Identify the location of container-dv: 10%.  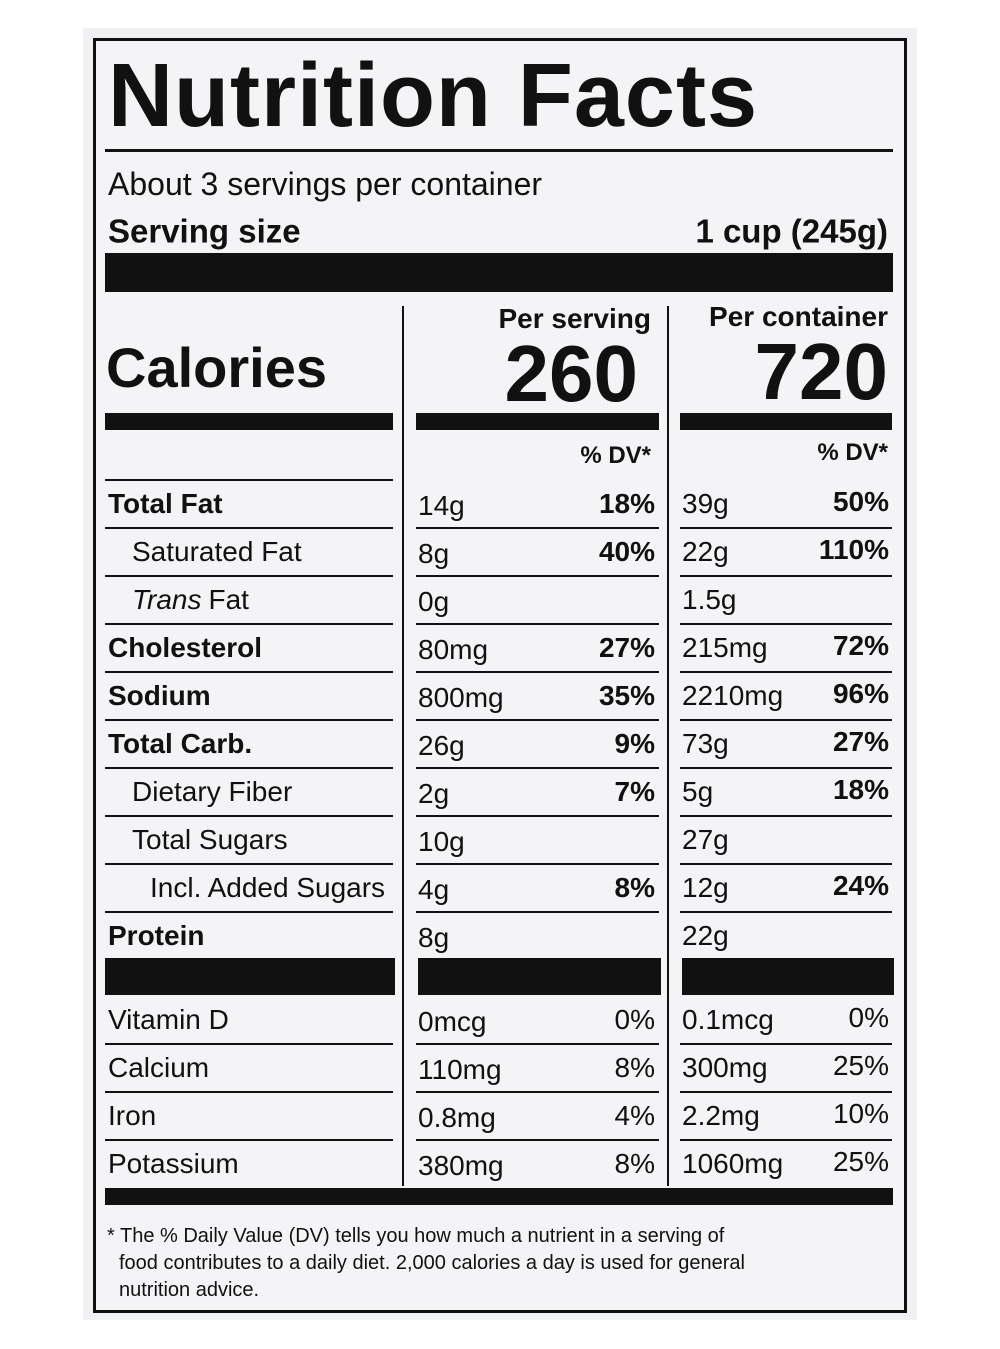
(860, 1113).